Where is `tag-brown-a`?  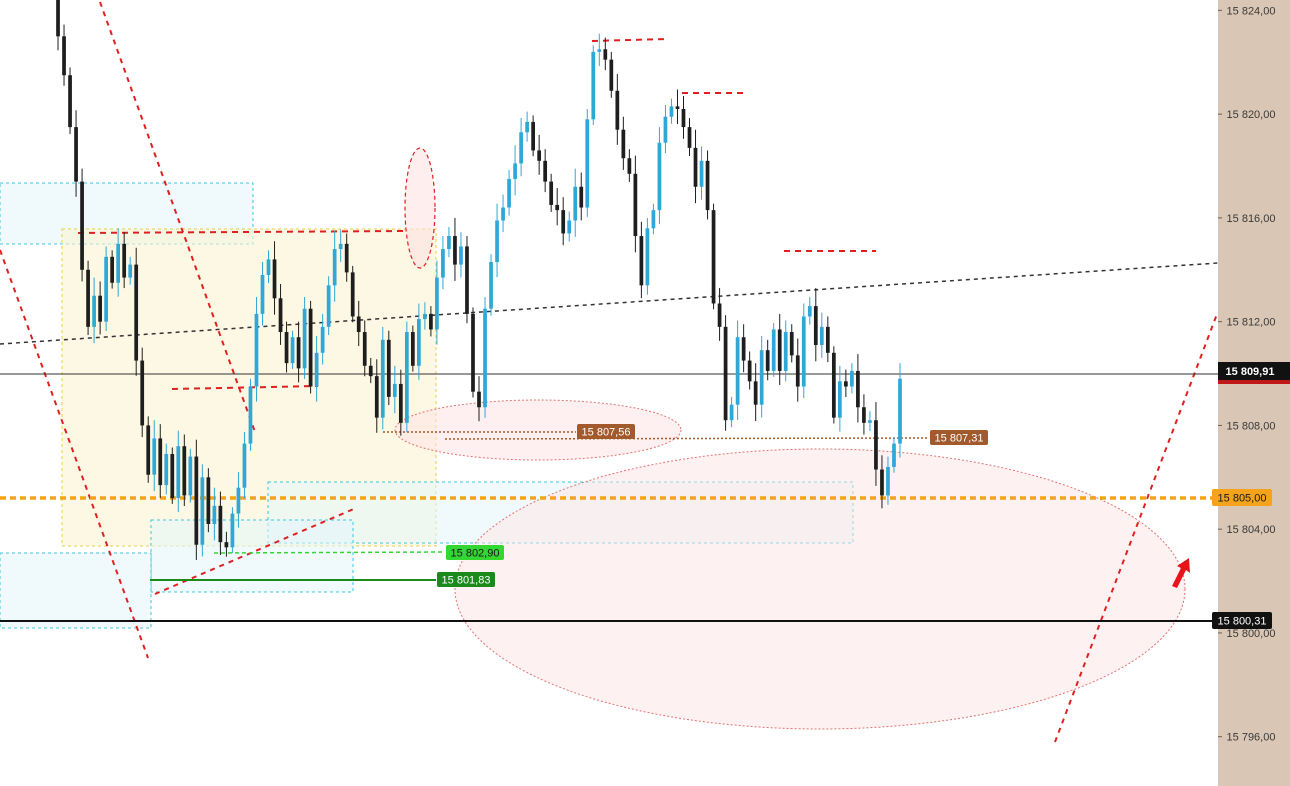
tag-brown-a is located at coordinates (606, 431).